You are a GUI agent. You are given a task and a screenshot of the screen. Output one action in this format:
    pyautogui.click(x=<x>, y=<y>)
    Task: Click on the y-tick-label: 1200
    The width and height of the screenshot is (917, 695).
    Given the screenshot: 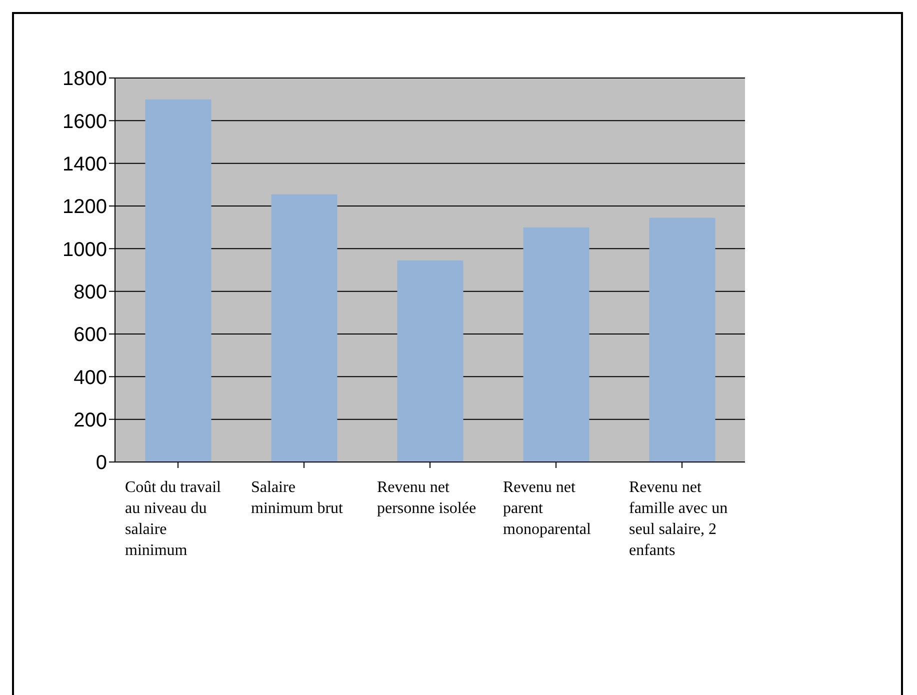 What is the action you would take?
    pyautogui.click(x=84, y=207)
    